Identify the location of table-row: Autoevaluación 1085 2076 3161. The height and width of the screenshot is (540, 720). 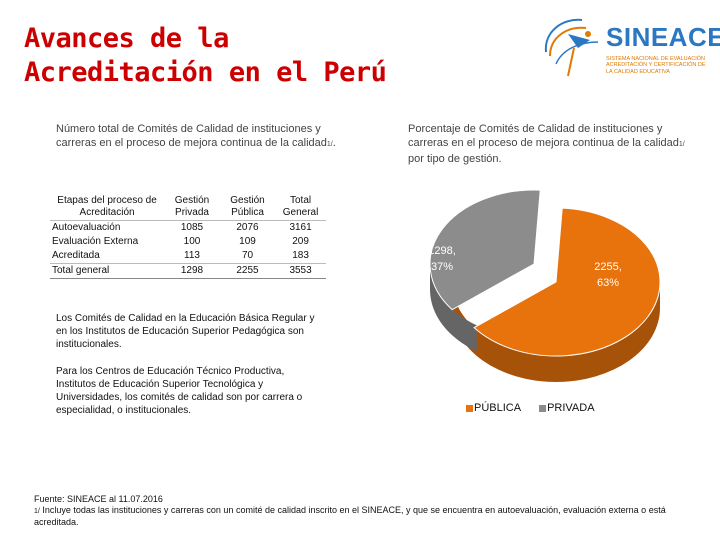
(188, 228).